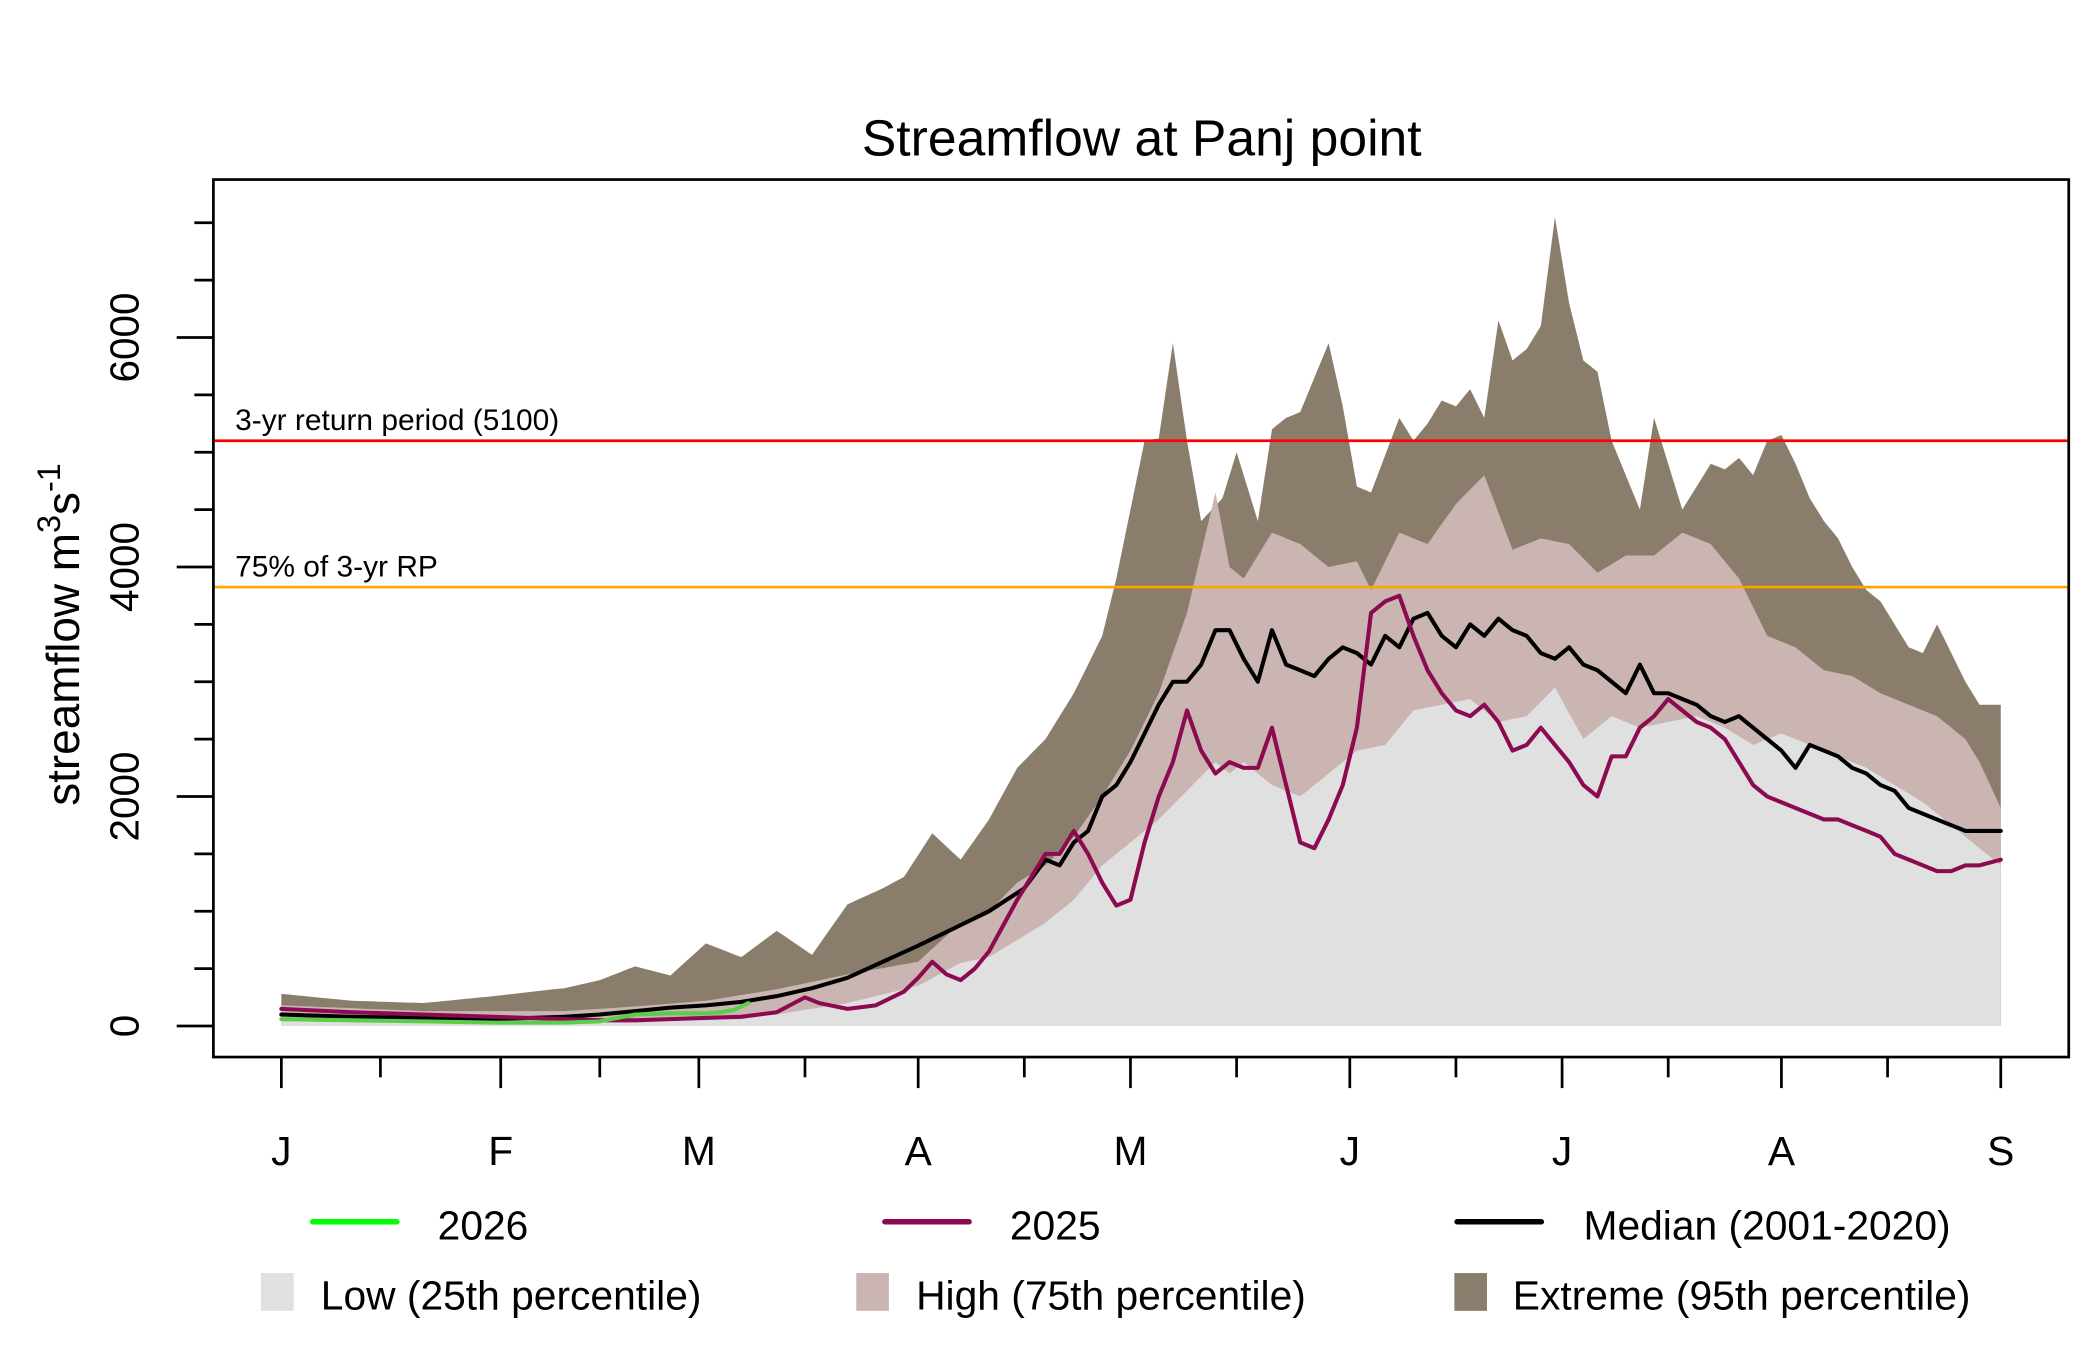 This screenshot has width=2100, height=1350. What do you see at coordinates (125, 1026) in the screenshot?
I see `y-tick-label: 0` at bounding box center [125, 1026].